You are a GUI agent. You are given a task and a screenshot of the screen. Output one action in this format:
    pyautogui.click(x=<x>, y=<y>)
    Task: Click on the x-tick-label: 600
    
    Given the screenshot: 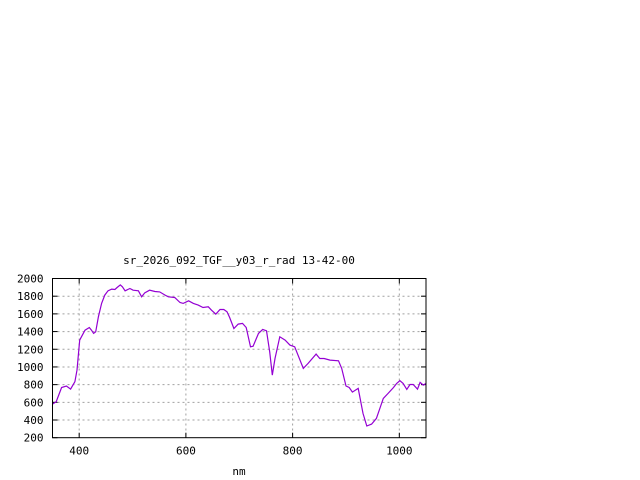 What is the action you would take?
    pyautogui.click(x=186, y=451)
    